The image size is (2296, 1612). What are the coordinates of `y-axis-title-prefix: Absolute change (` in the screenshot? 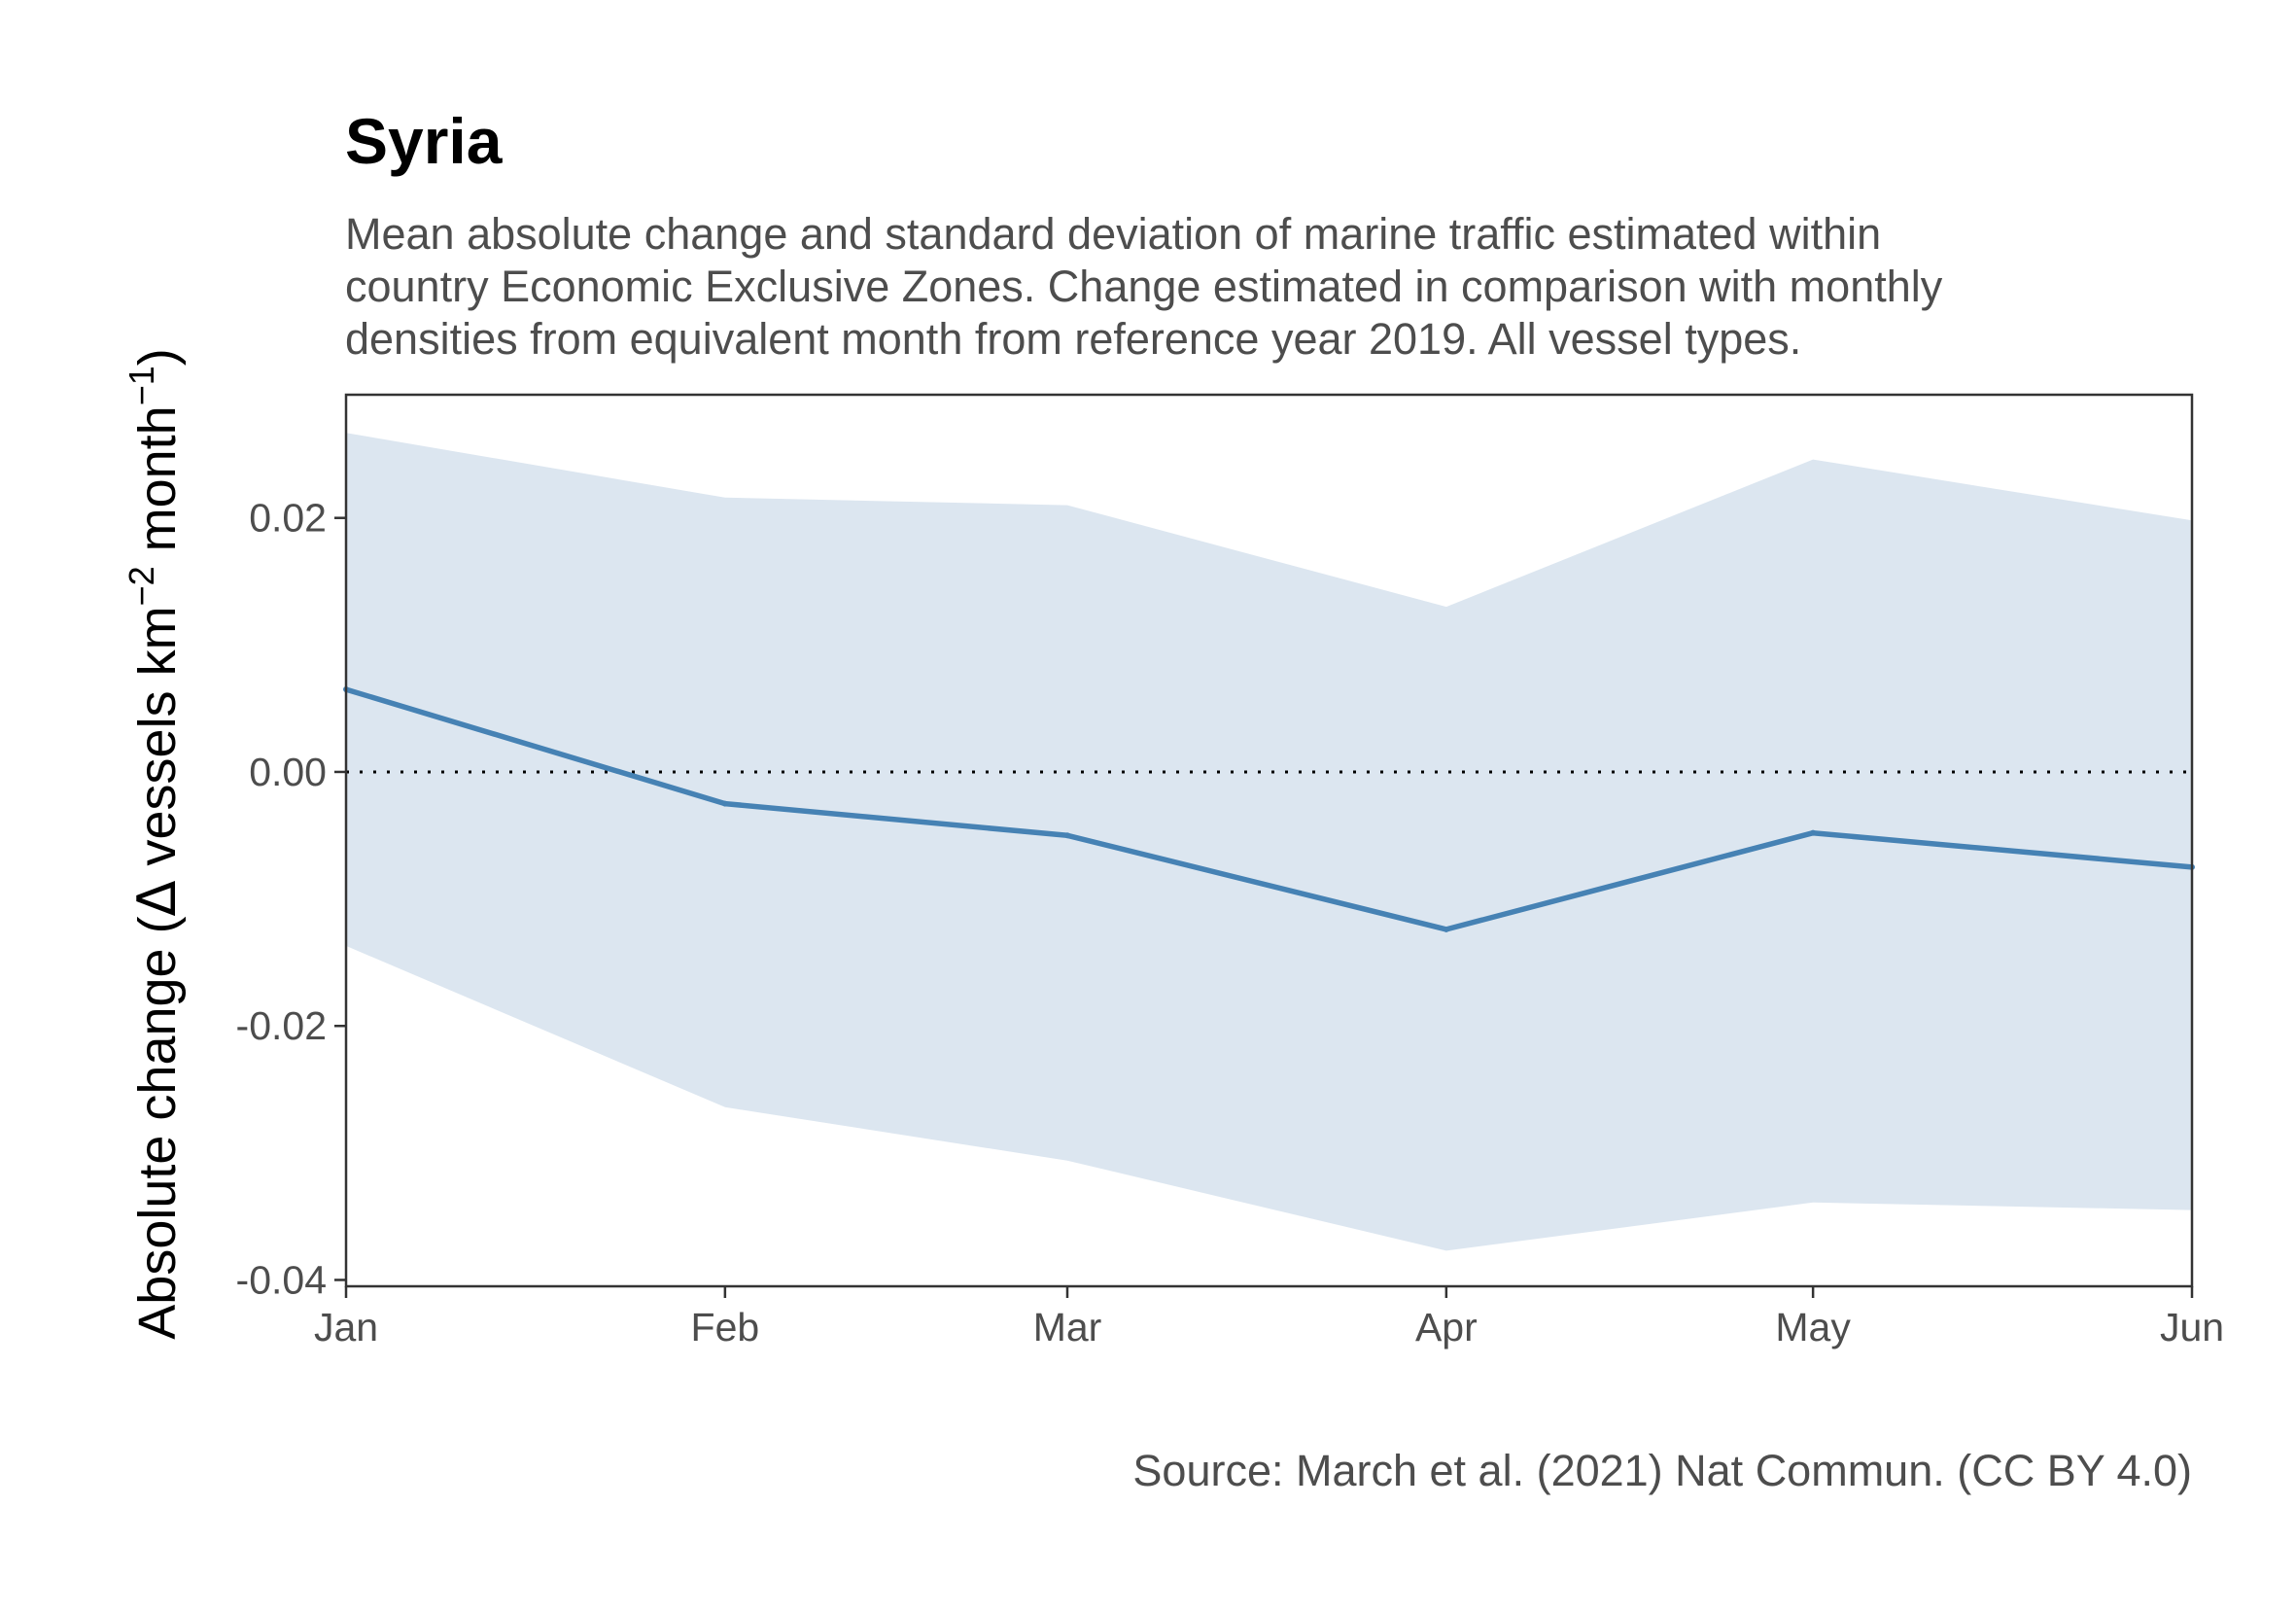 It's located at (157, 1128).